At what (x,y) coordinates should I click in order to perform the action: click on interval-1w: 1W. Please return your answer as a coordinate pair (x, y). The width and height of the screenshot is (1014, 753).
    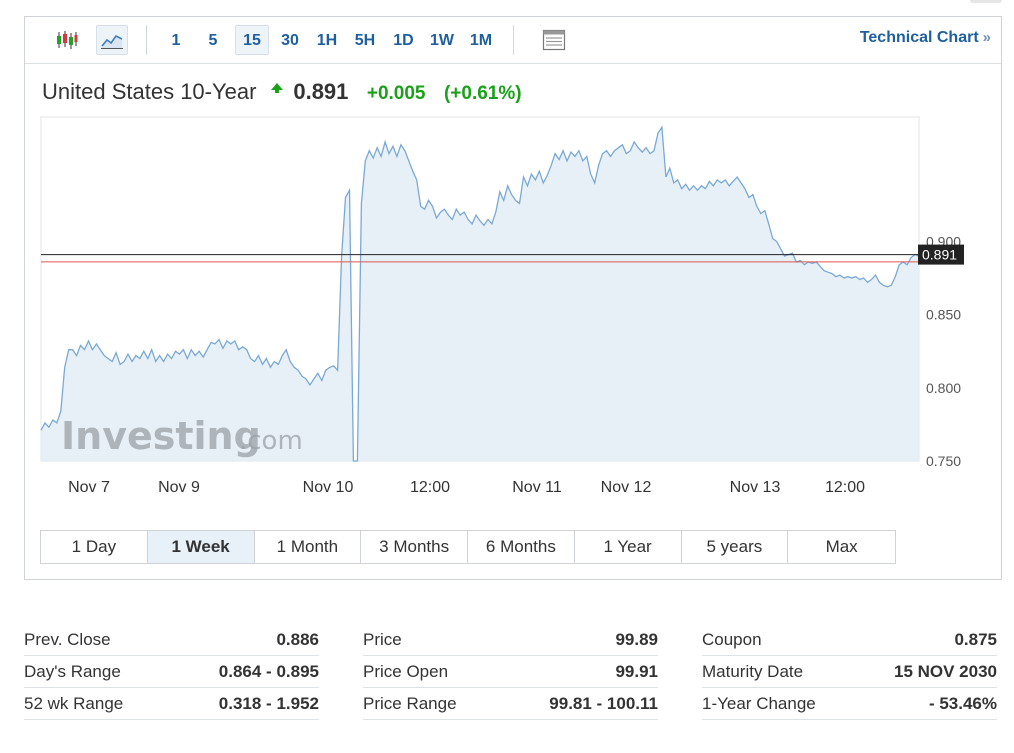
    Looking at the image, I should click on (442, 40).